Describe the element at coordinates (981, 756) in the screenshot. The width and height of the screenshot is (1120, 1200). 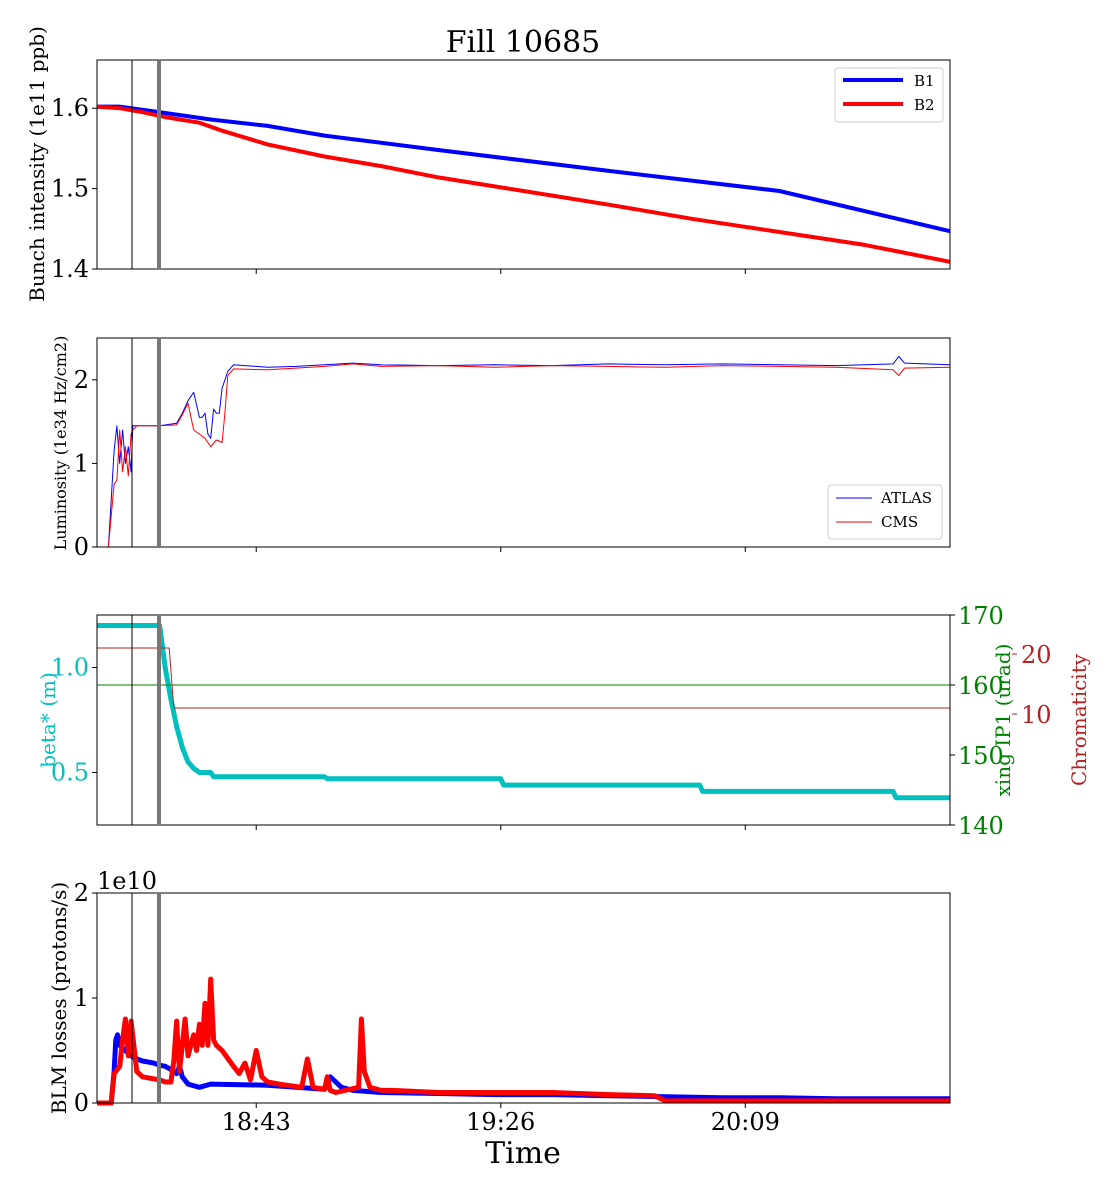
I see `ytick-right-label: 150` at that location.